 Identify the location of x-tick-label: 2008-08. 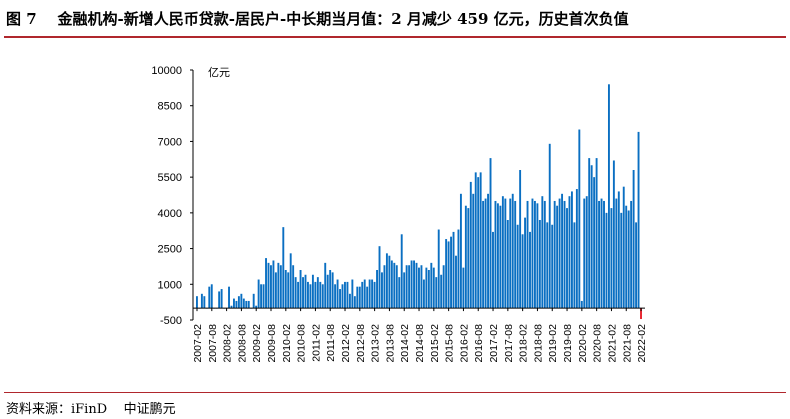
(242, 343).